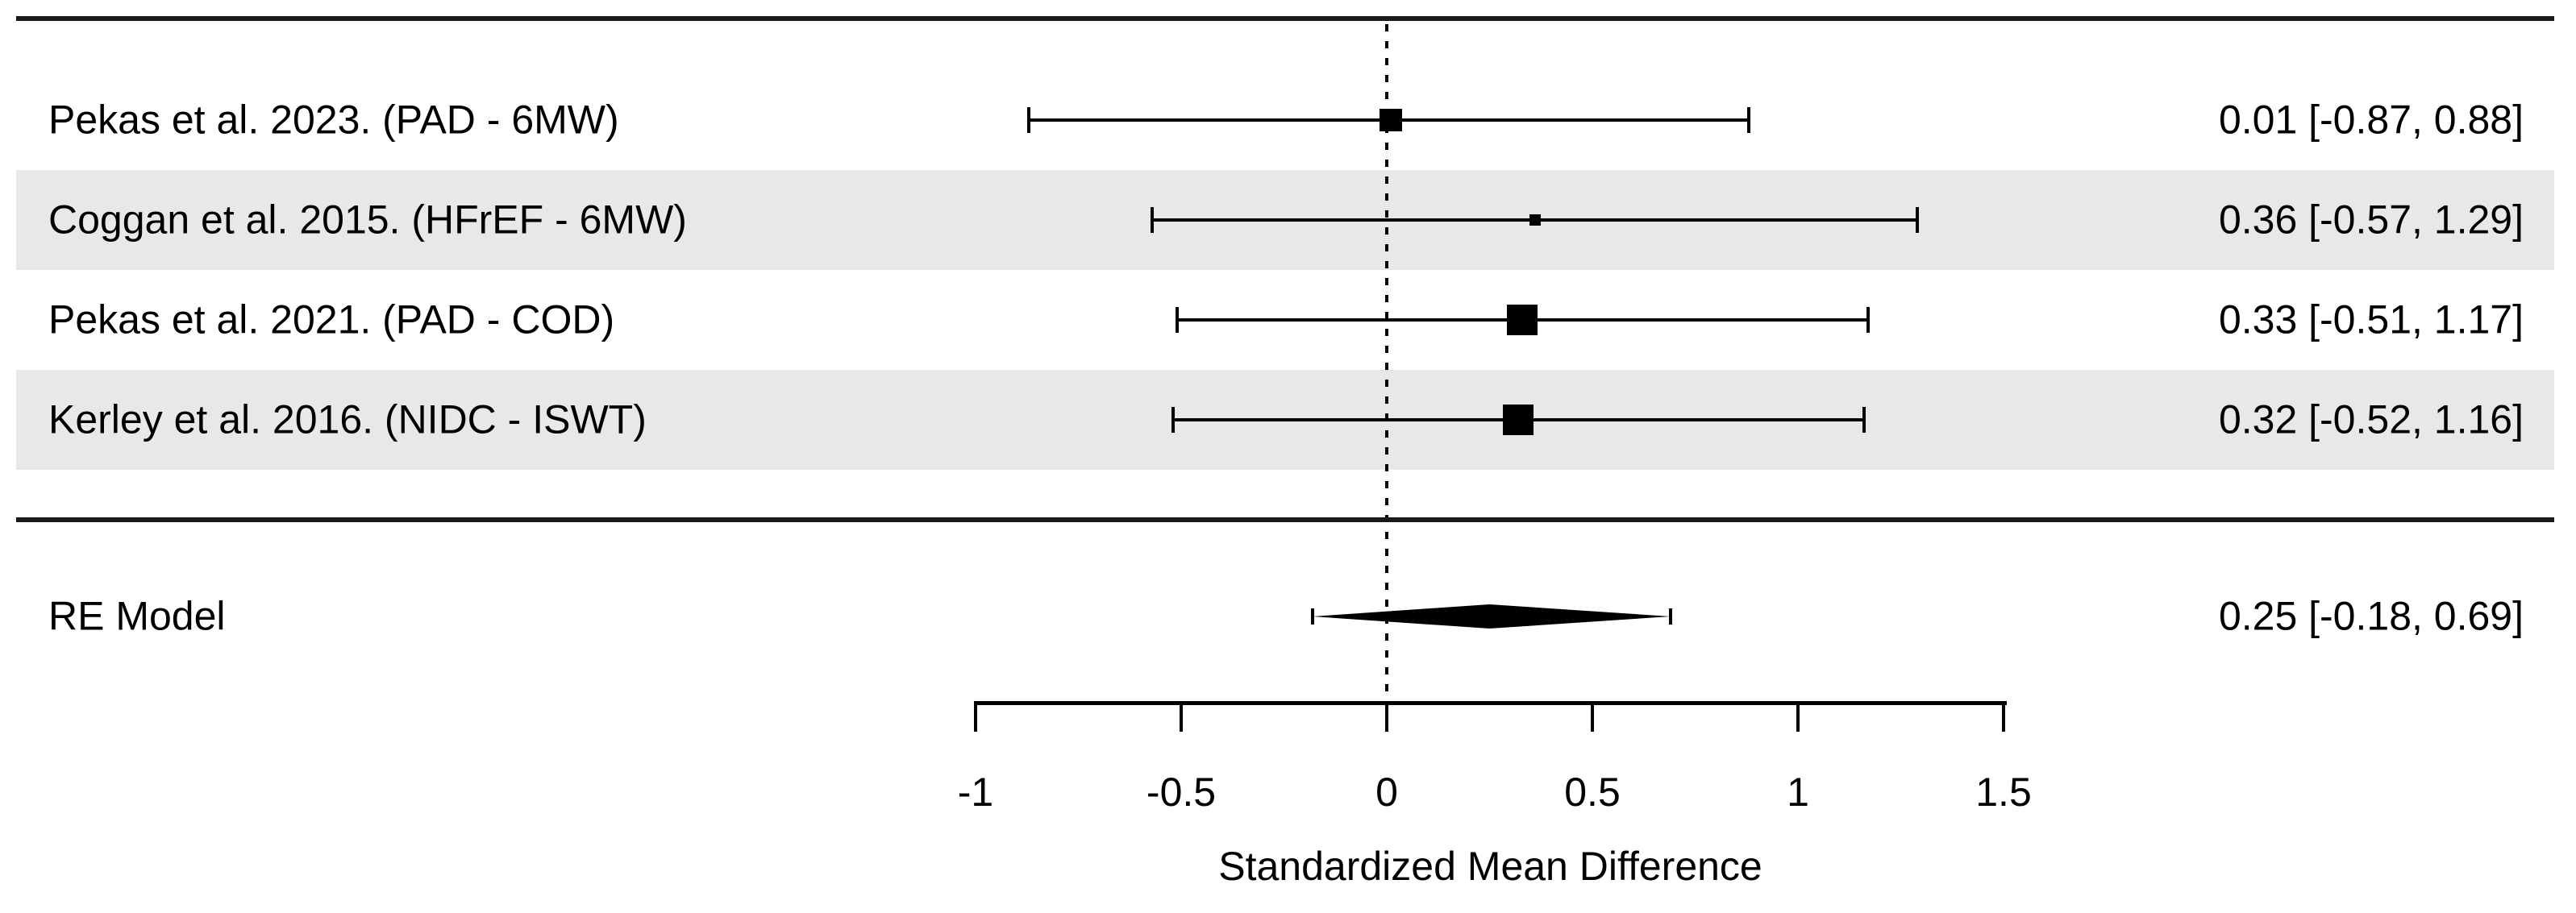 The image size is (2576, 913). What do you see at coordinates (1313, 616) in the screenshot?
I see `summary-cap-left` at bounding box center [1313, 616].